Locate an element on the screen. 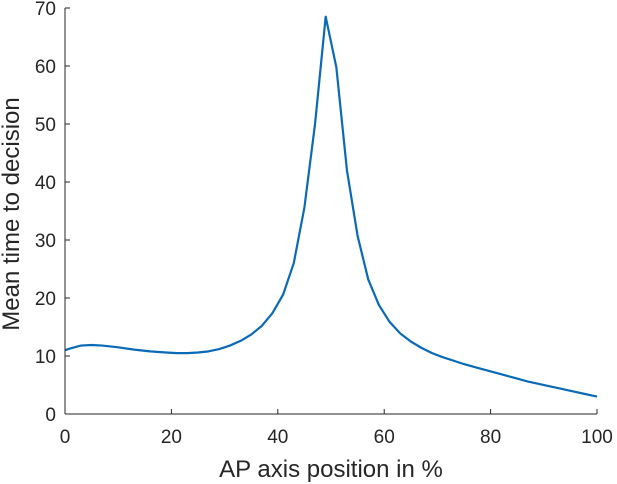 Image resolution: width=617 pixels, height=484 pixels. x-tick-label: 80 is located at coordinates (490, 437).